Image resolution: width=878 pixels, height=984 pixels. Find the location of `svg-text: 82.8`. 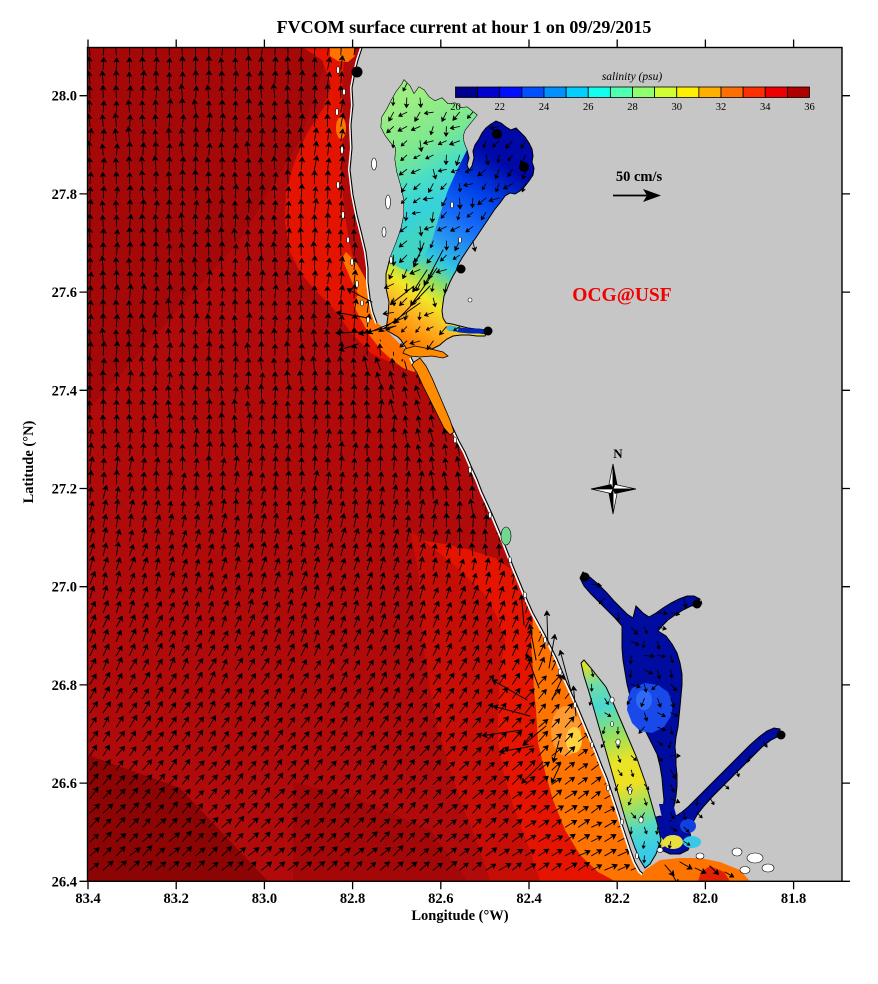

svg-text: 82.8 is located at coordinates (352, 899).